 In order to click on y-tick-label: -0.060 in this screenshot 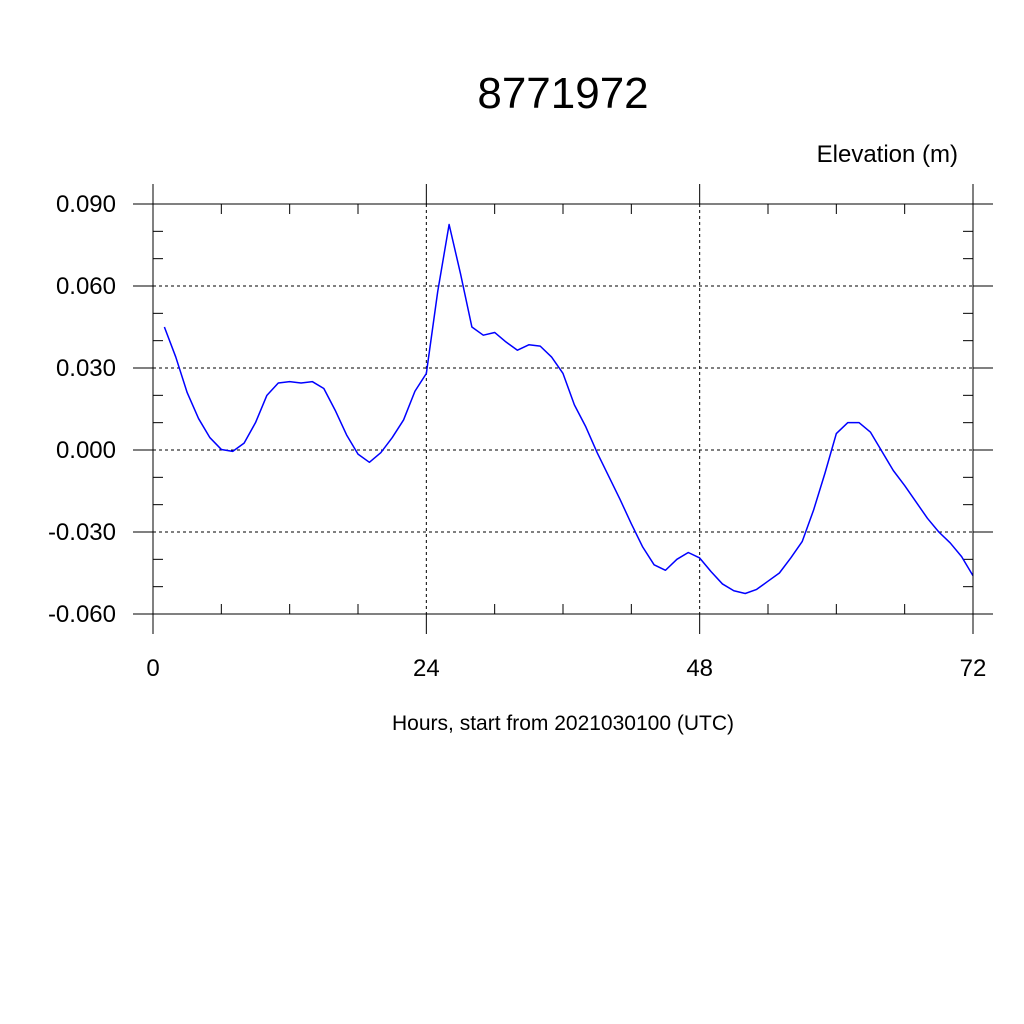, I will do `click(82, 614)`.